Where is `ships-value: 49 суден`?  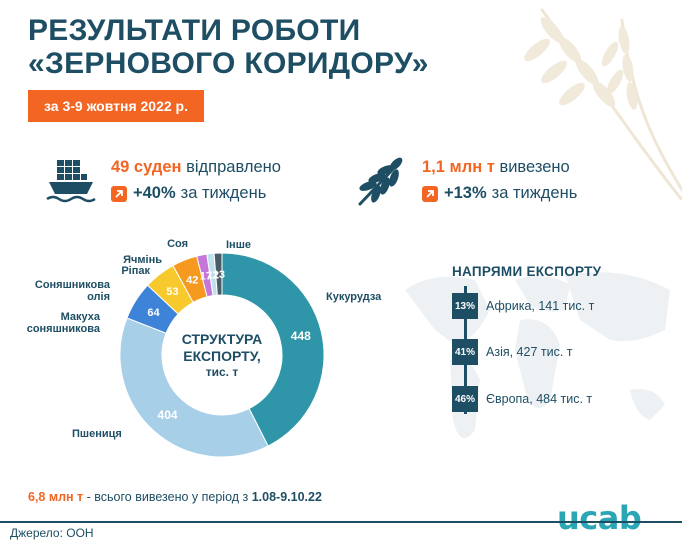
ships-value: 49 суден is located at coordinates (146, 167).